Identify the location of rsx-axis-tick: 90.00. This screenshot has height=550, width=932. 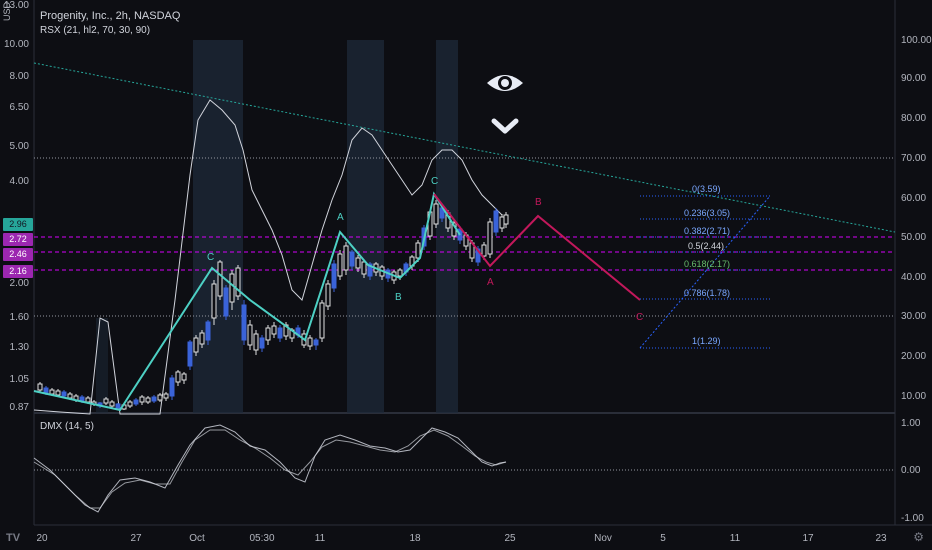
(913, 78).